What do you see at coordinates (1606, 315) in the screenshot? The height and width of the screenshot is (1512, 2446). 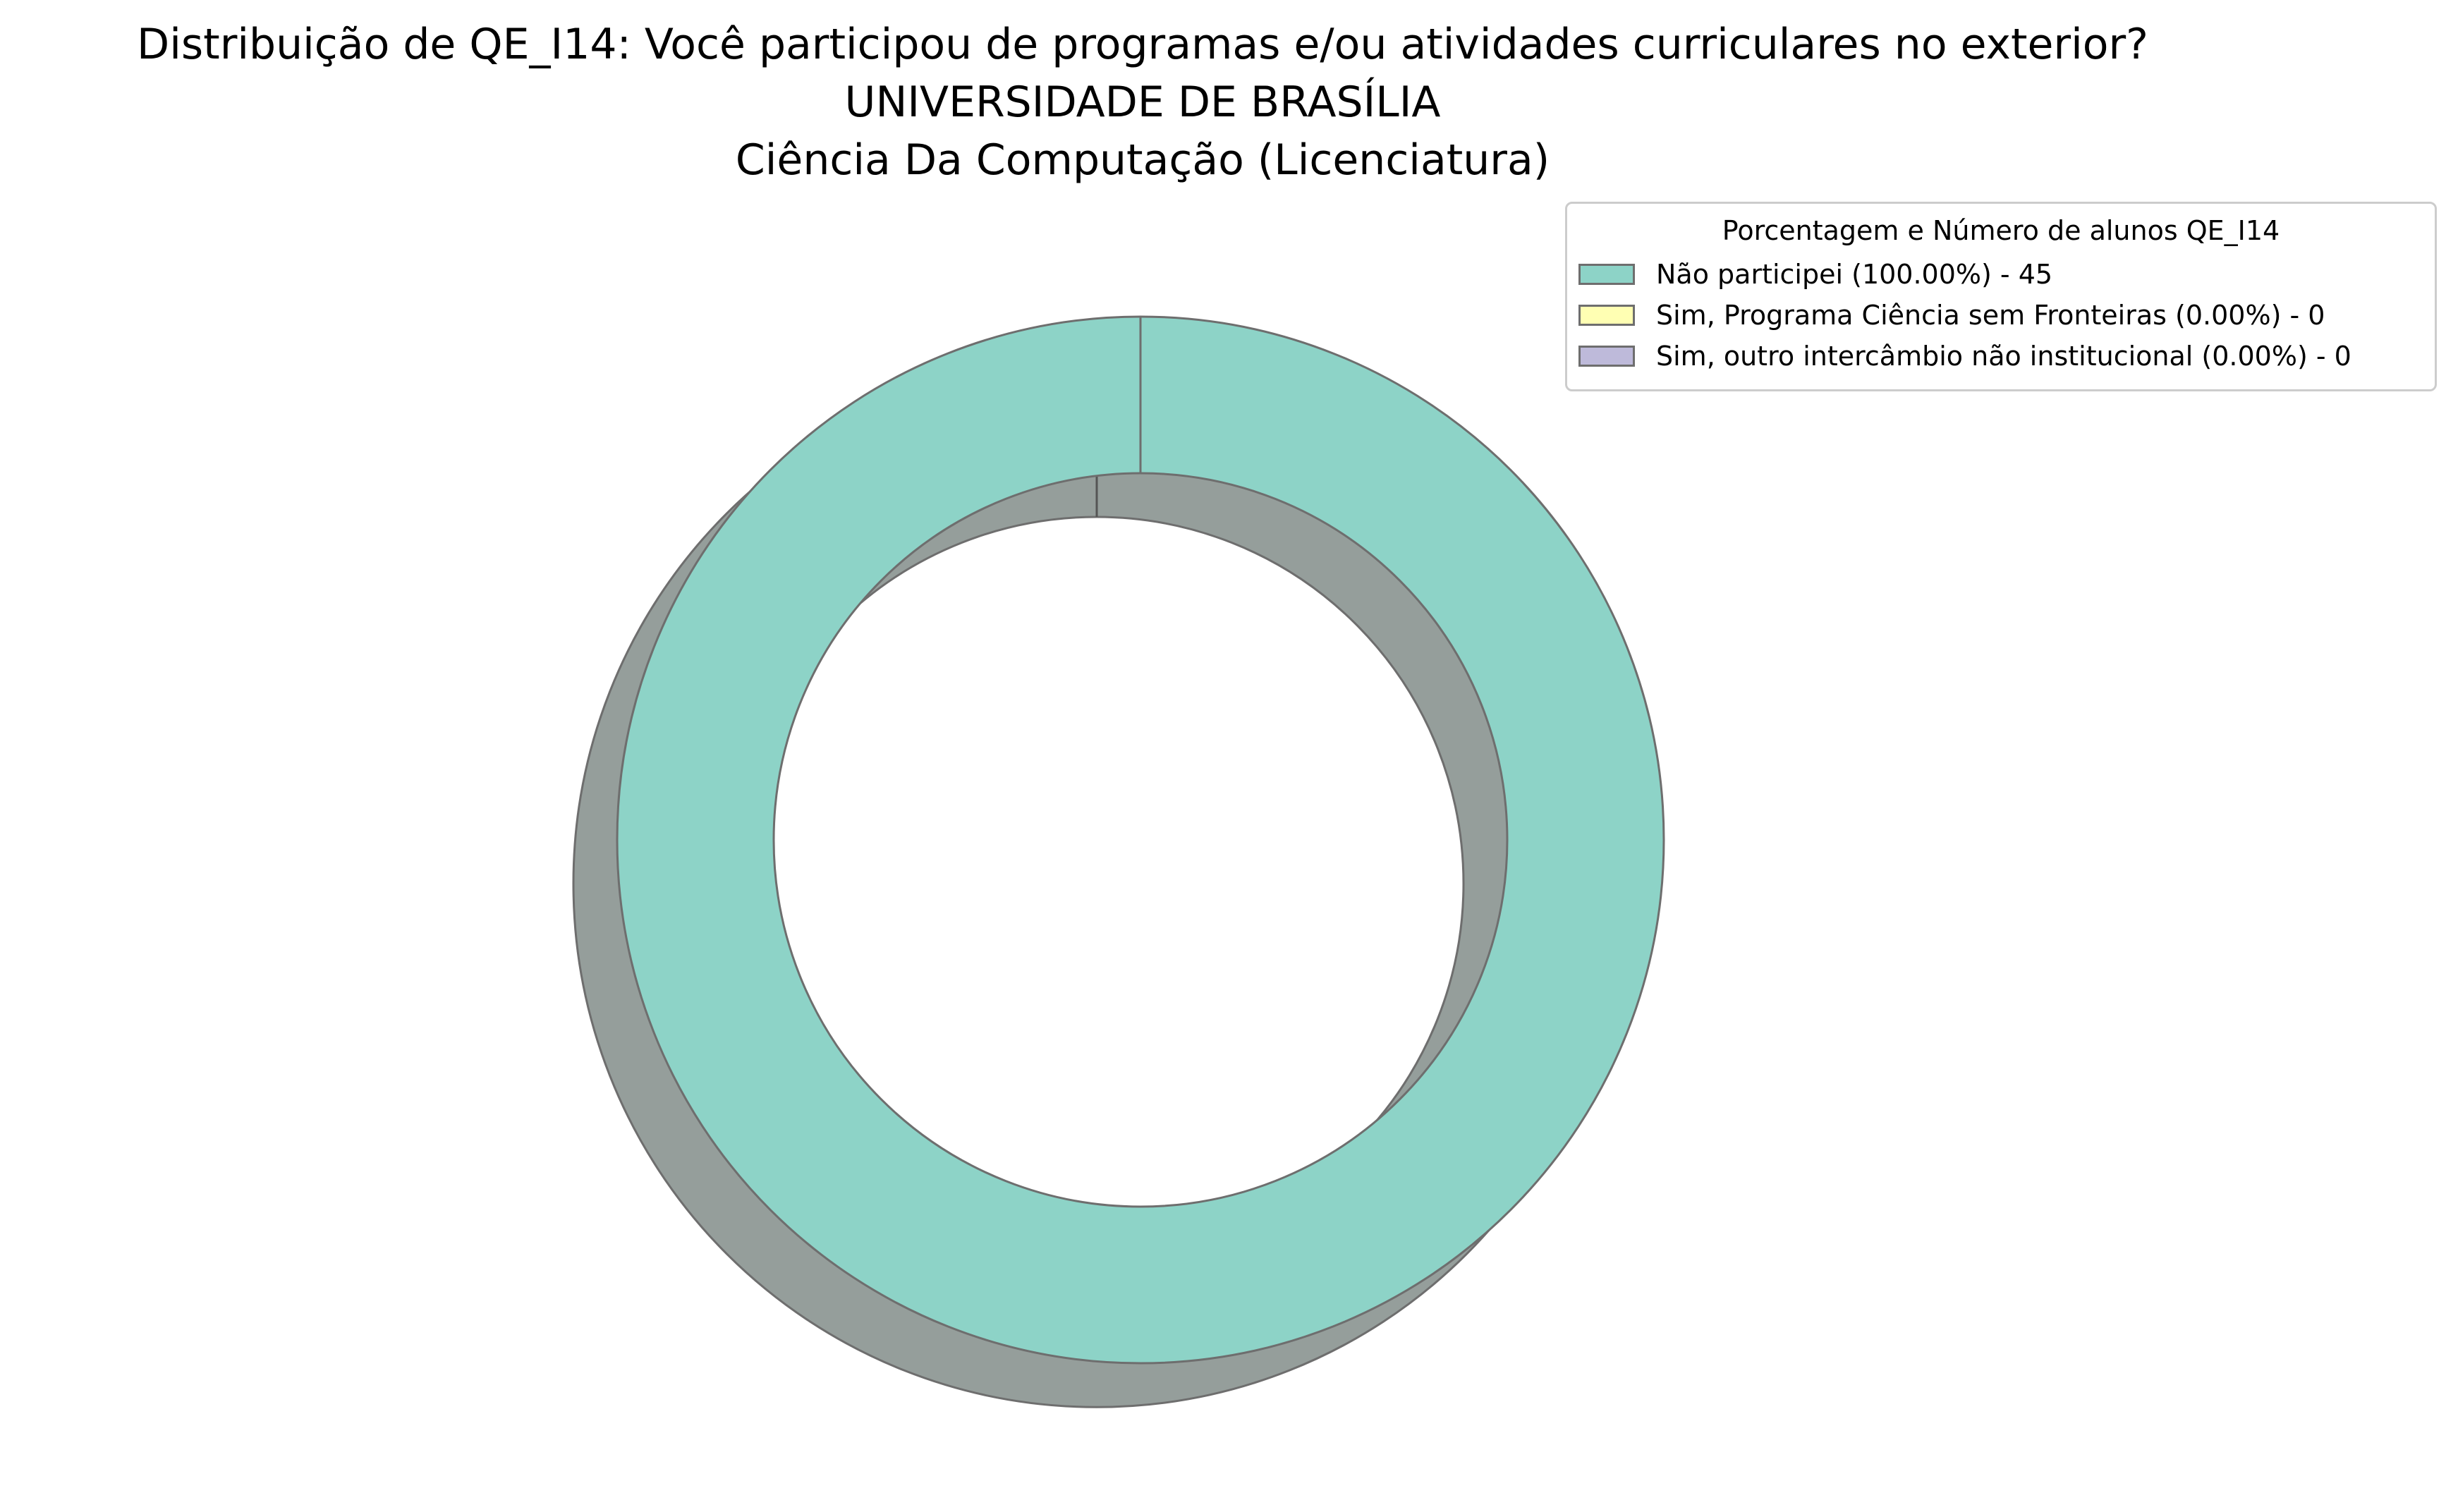 I see `legend-swatch-ciencia-sem-fronteiras` at bounding box center [1606, 315].